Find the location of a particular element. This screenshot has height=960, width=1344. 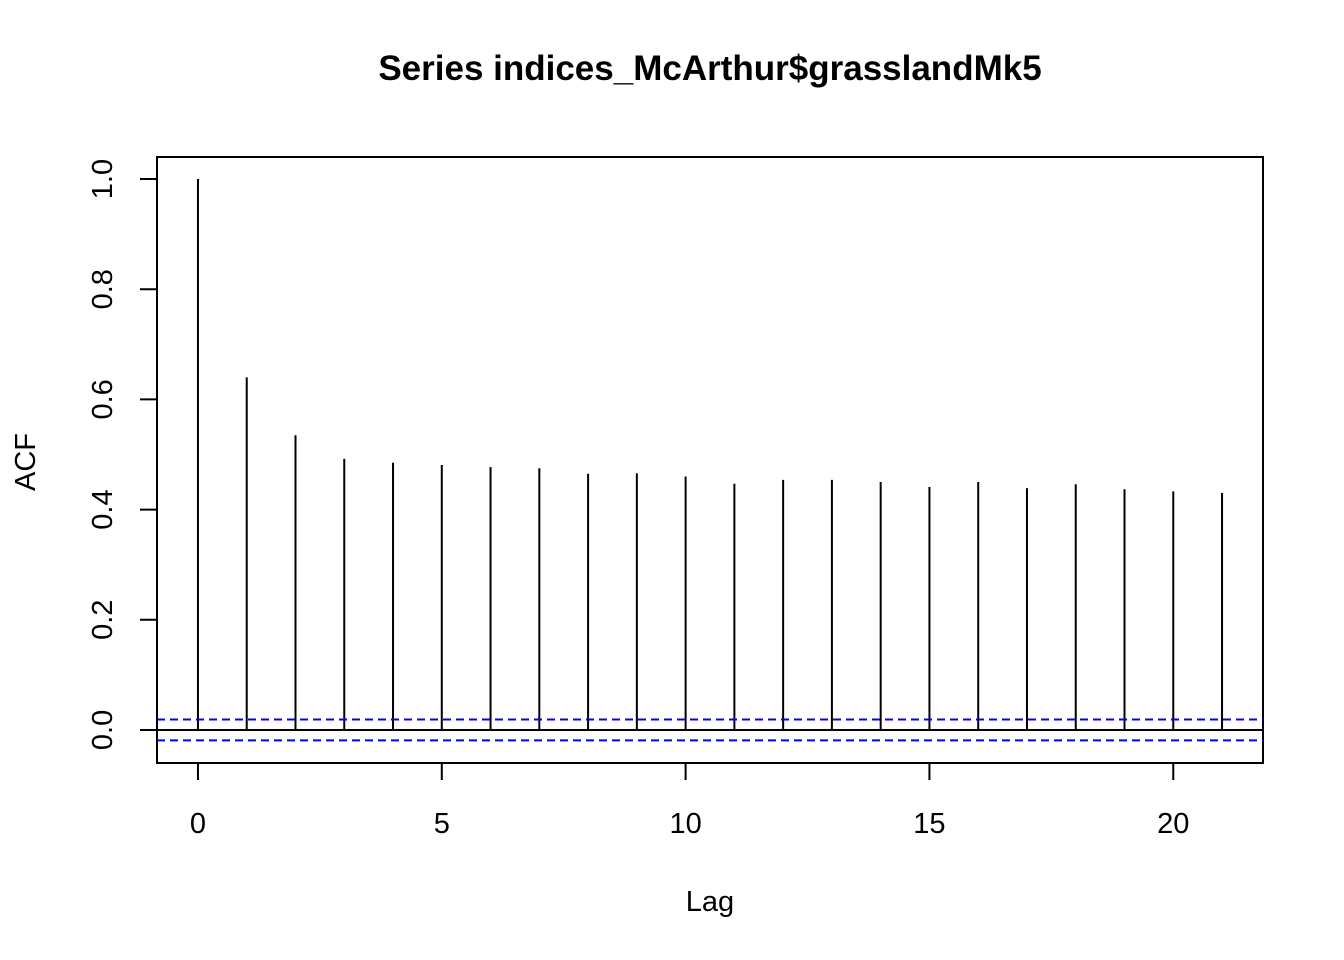

y-tick-label: 0.4 is located at coordinates (103, 509).